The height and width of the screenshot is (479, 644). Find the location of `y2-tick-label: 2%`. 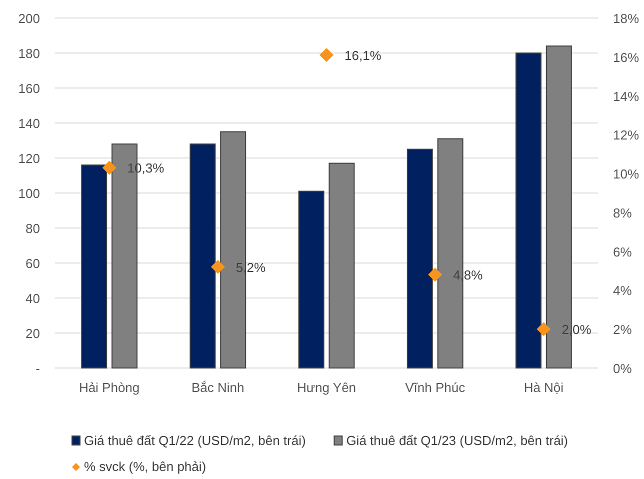

y2-tick-label: 2% is located at coordinates (622, 330).